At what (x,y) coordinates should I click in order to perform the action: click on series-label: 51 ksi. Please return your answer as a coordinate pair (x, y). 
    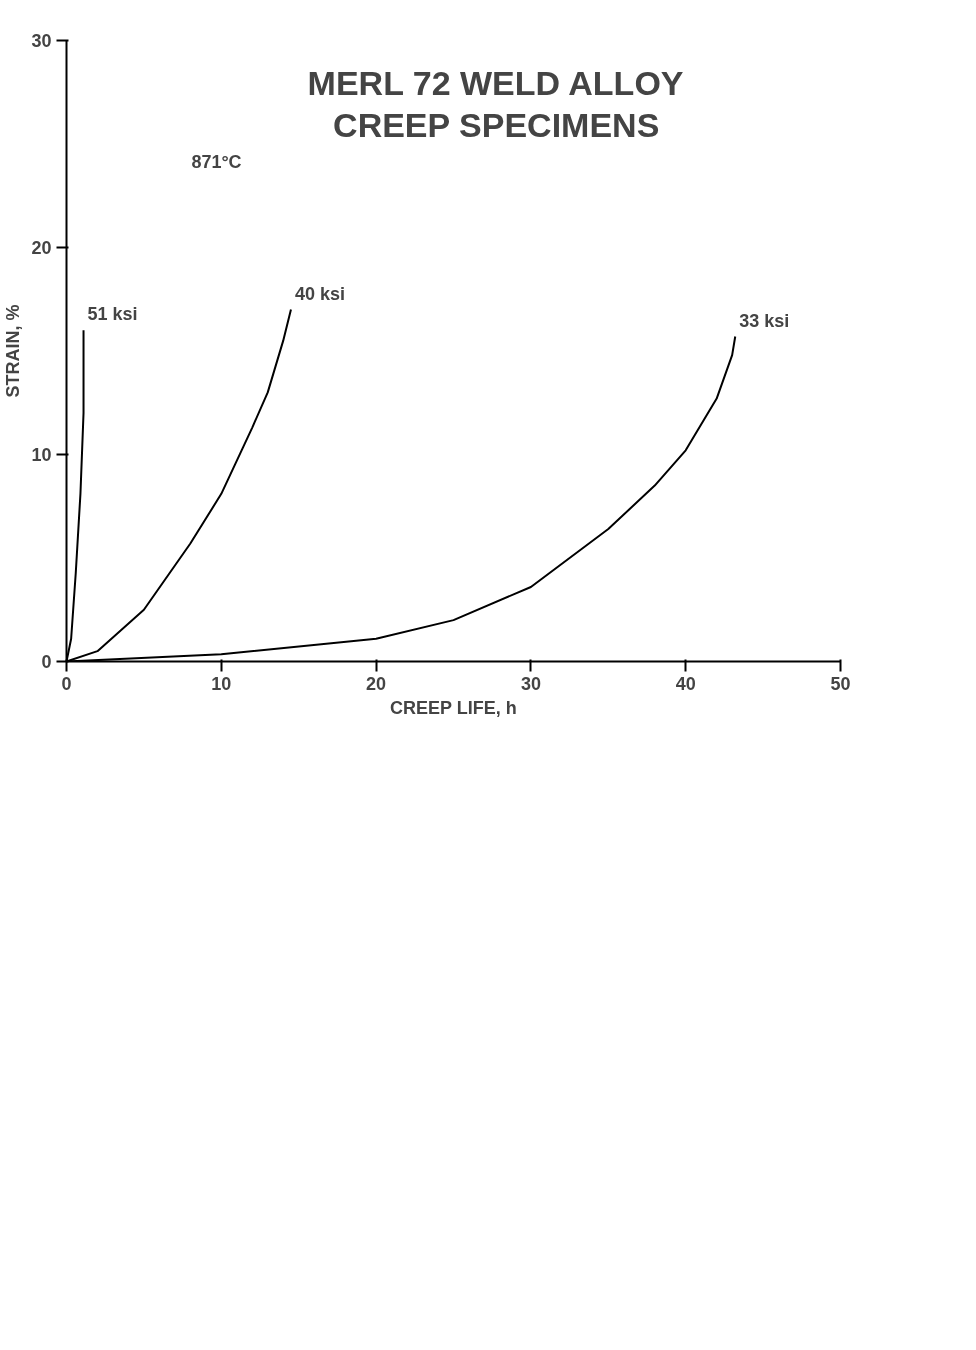
    Looking at the image, I should click on (112, 314).